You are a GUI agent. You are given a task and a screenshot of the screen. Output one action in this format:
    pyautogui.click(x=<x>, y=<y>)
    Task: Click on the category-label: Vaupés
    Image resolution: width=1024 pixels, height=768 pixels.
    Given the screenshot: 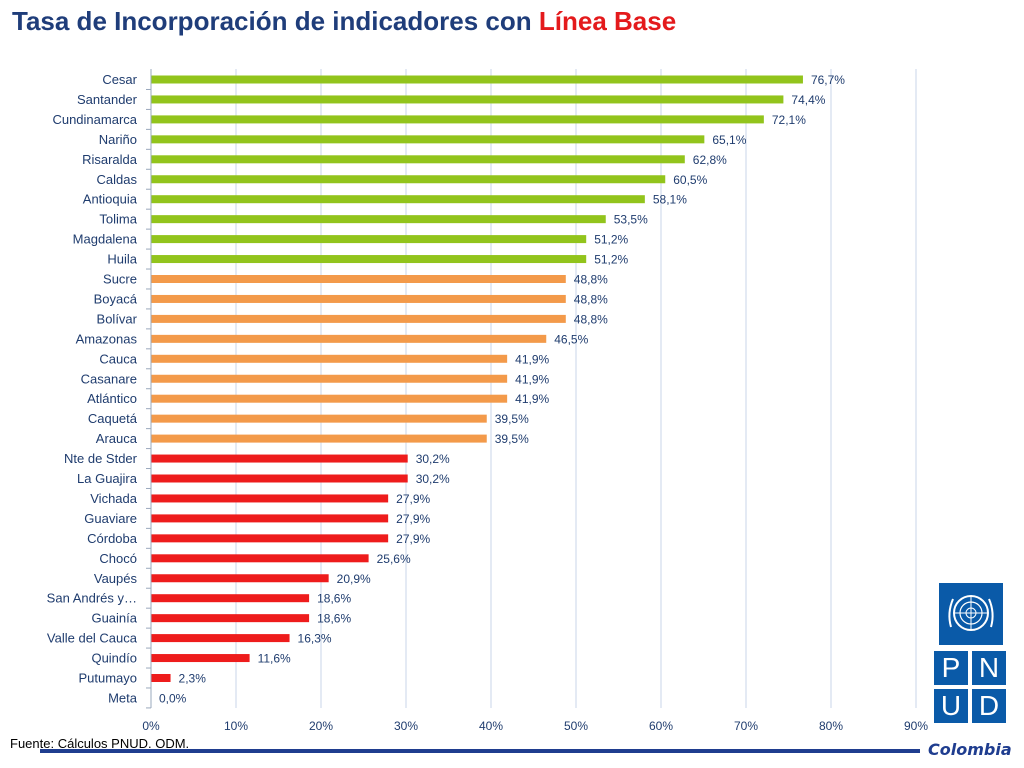 What is the action you would take?
    pyautogui.click(x=116, y=578)
    